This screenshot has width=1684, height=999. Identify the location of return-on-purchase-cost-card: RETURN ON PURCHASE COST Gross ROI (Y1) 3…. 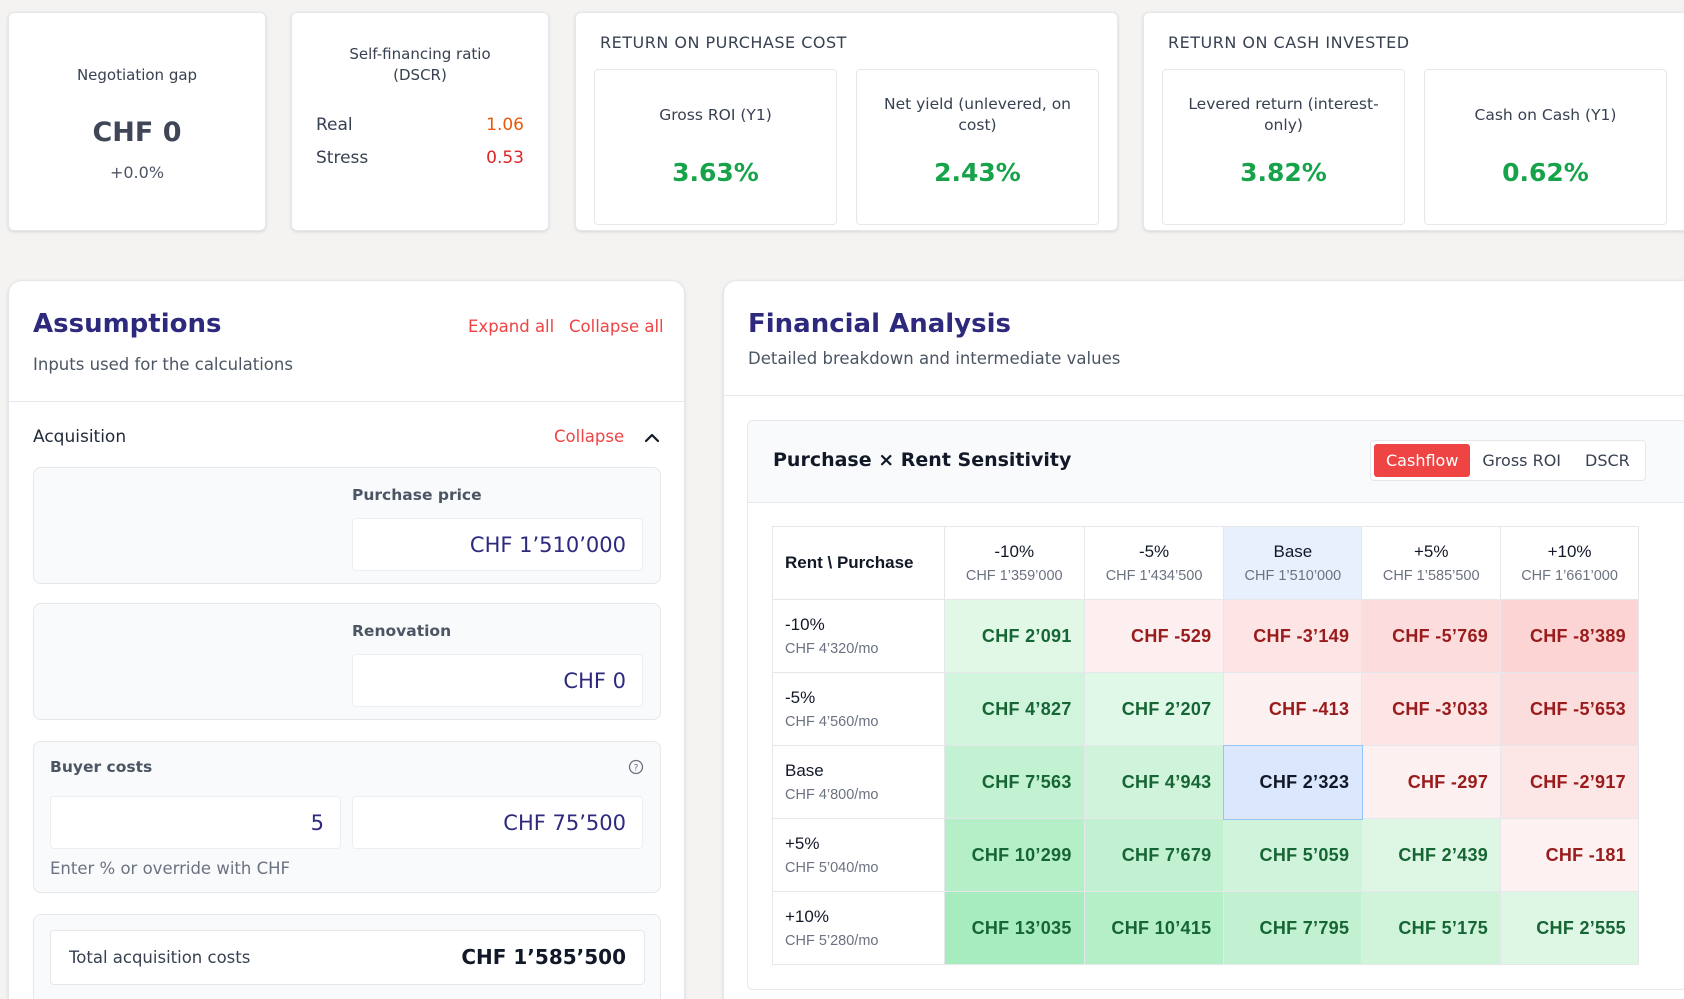
(846, 121).